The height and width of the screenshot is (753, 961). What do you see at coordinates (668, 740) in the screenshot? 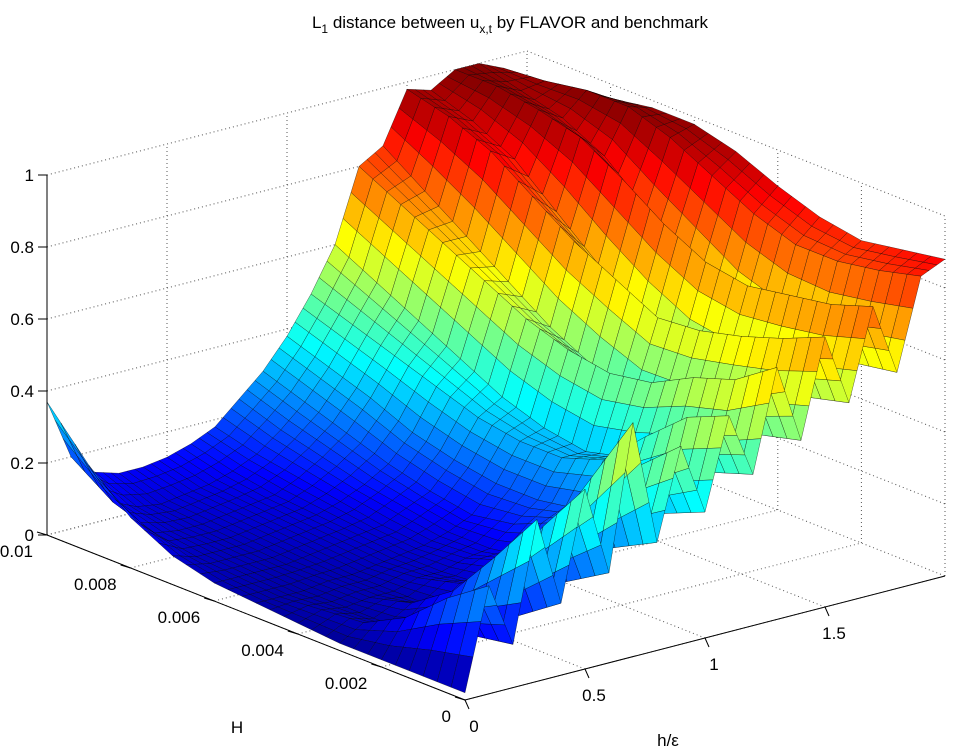
I see `x-axis-label: h/ε` at bounding box center [668, 740].